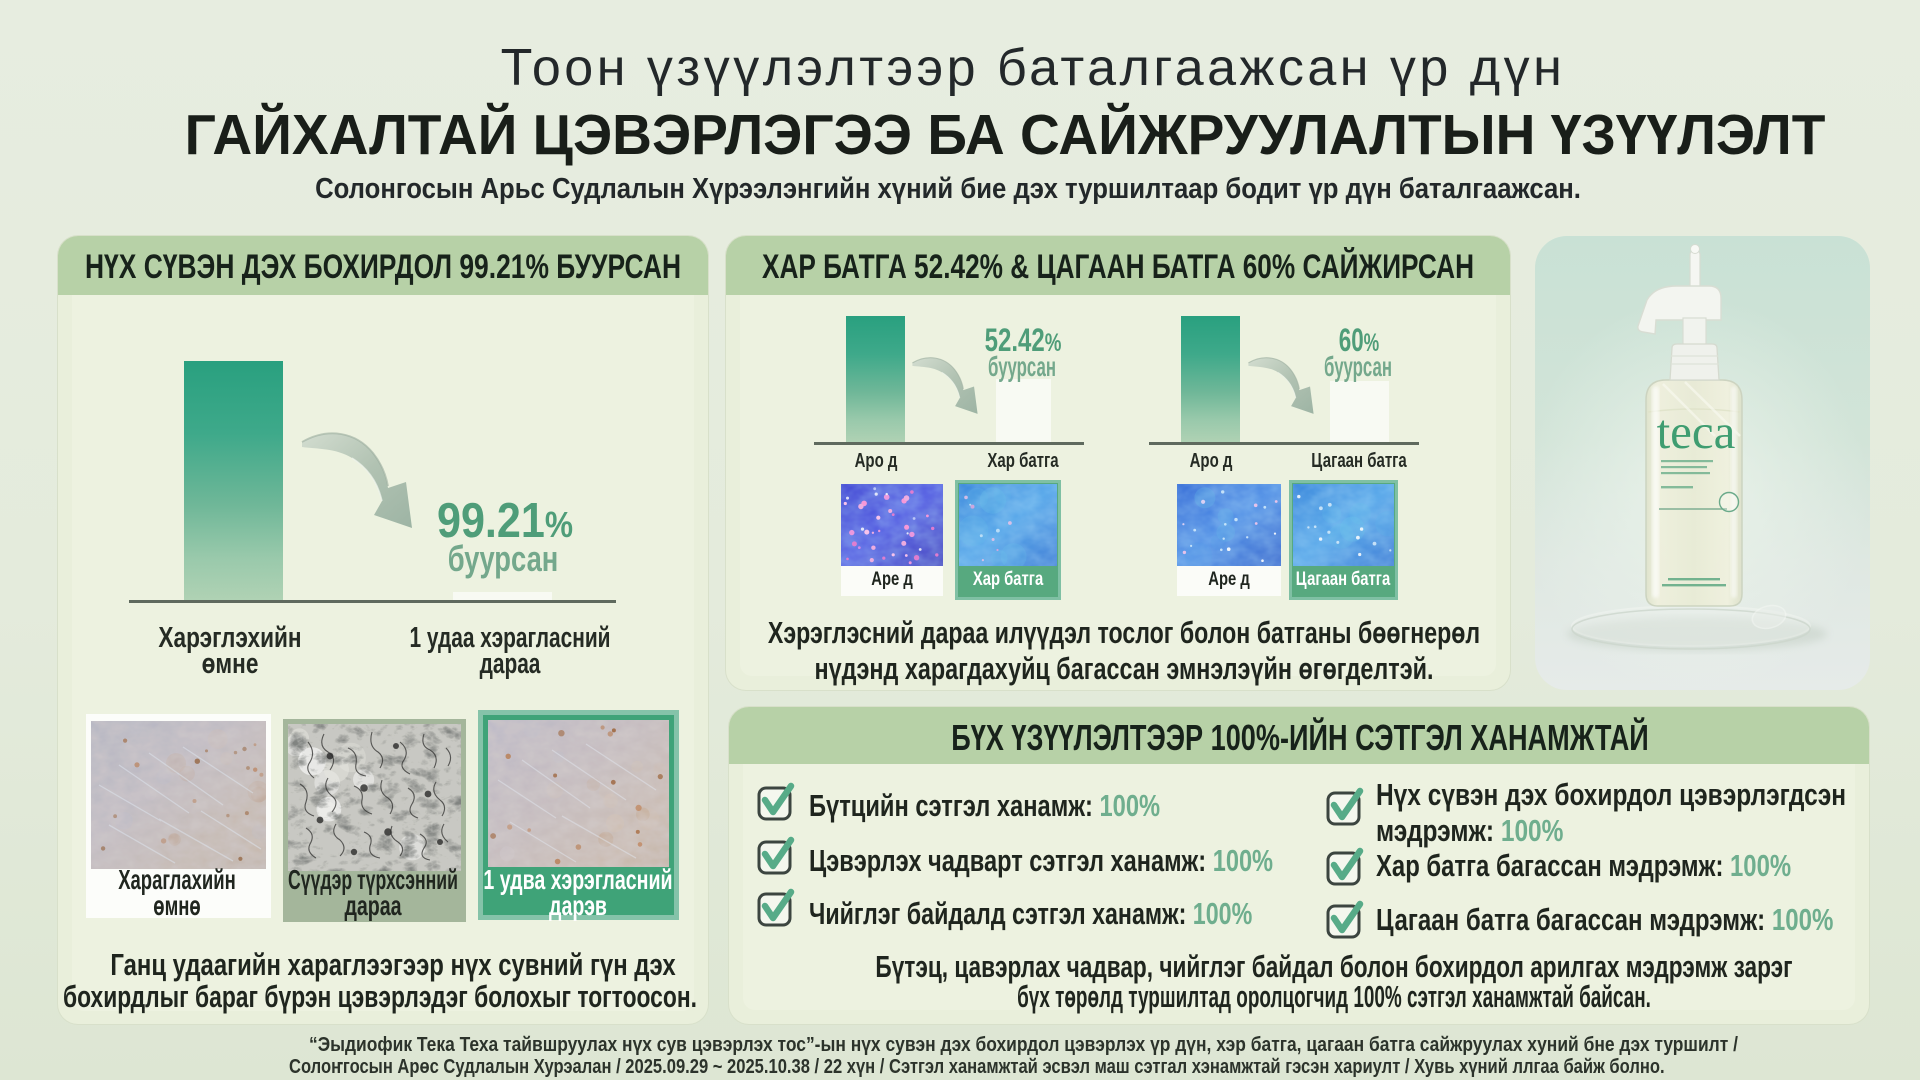  I want to click on svg-text: teca, so click(1696, 431).